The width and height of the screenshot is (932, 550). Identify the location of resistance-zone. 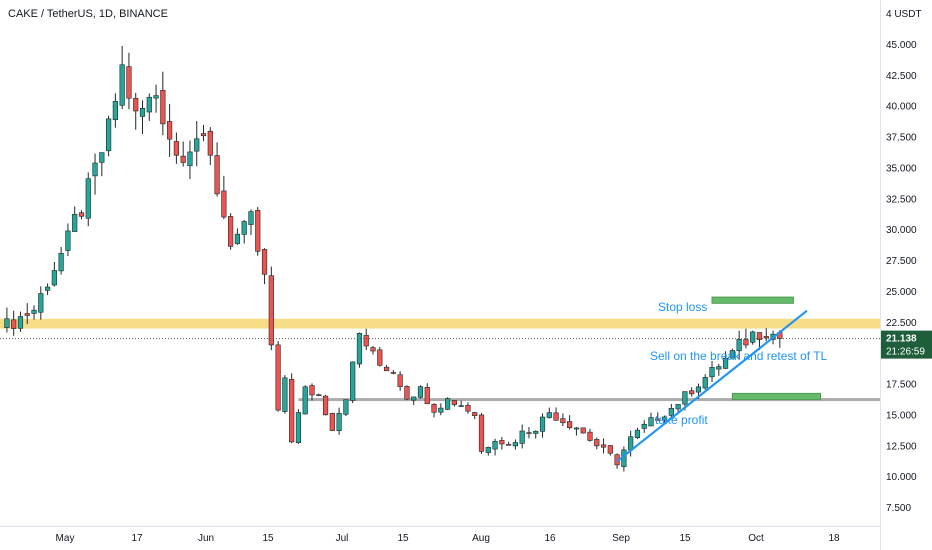
(440, 323).